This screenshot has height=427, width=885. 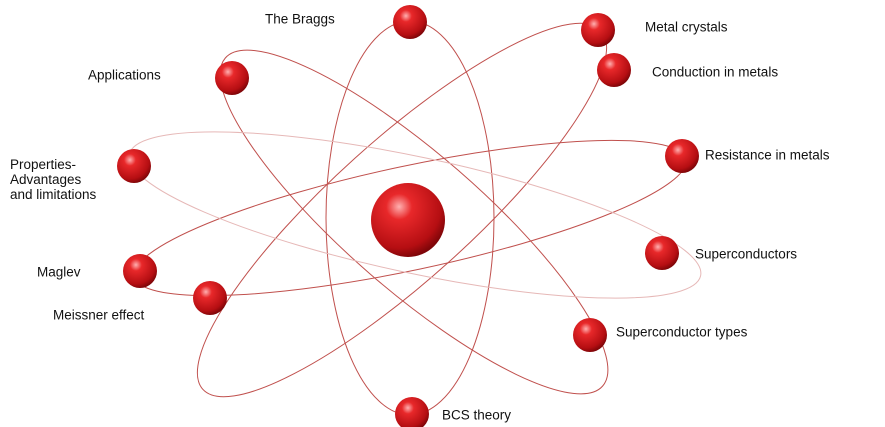 I want to click on node: Superconductor types, so click(x=660, y=335).